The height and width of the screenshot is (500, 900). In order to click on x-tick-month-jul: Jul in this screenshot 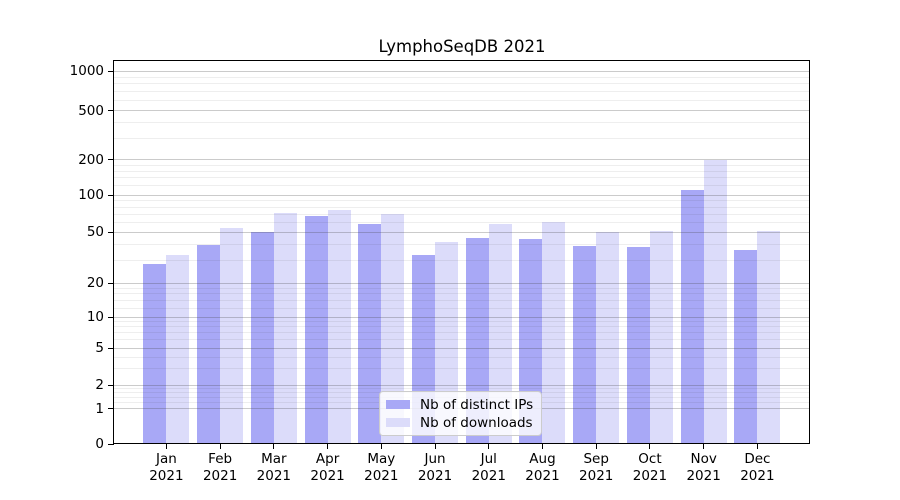, I will do `click(488, 459)`.